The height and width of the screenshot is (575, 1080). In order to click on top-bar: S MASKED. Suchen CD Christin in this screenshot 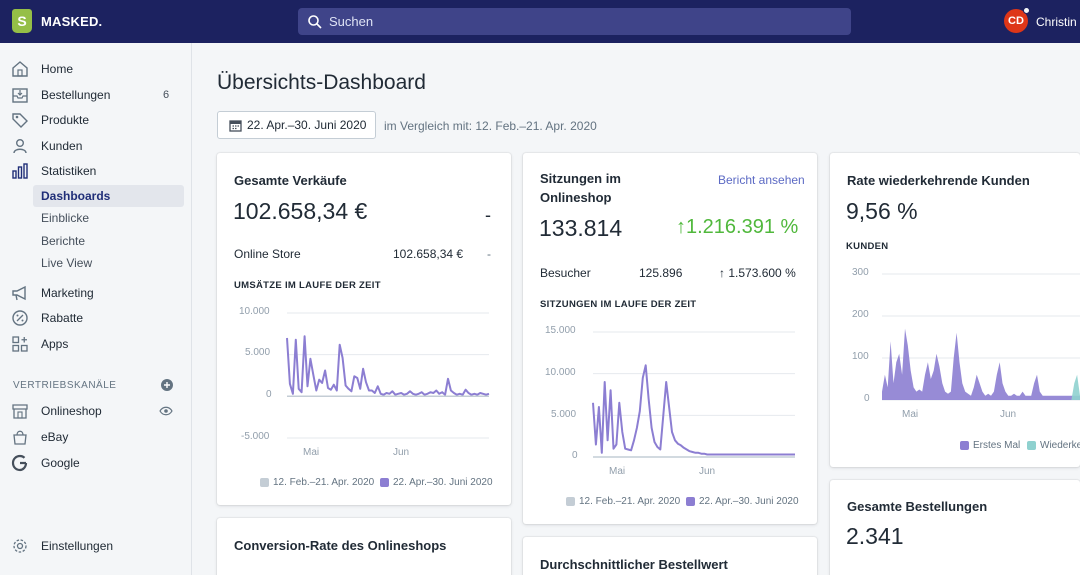, I will do `click(540, 21)`.